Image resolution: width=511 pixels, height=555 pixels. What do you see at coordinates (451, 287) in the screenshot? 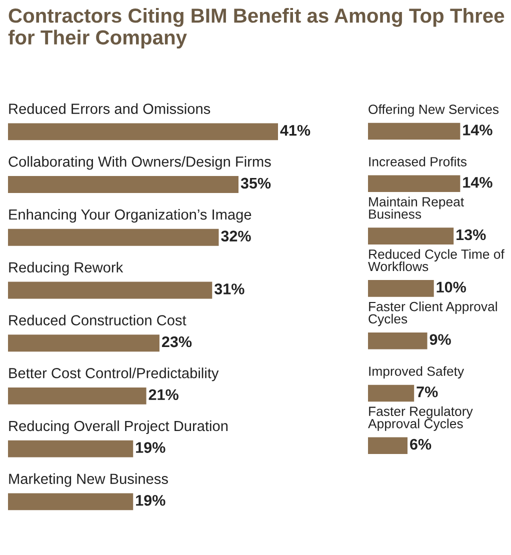
I see `data-label: 10%` at bounding box center [451, 287].